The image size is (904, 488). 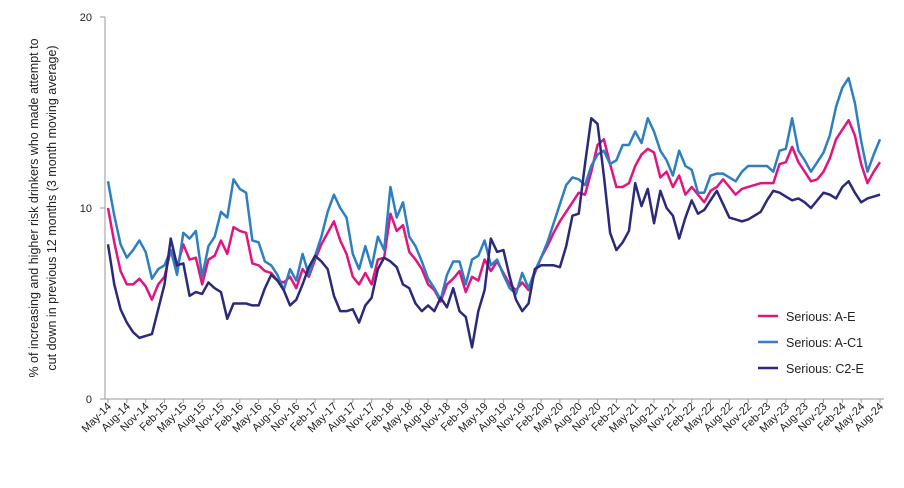 I want to click on y-tick-label: 0, so click(x=89, y=400).